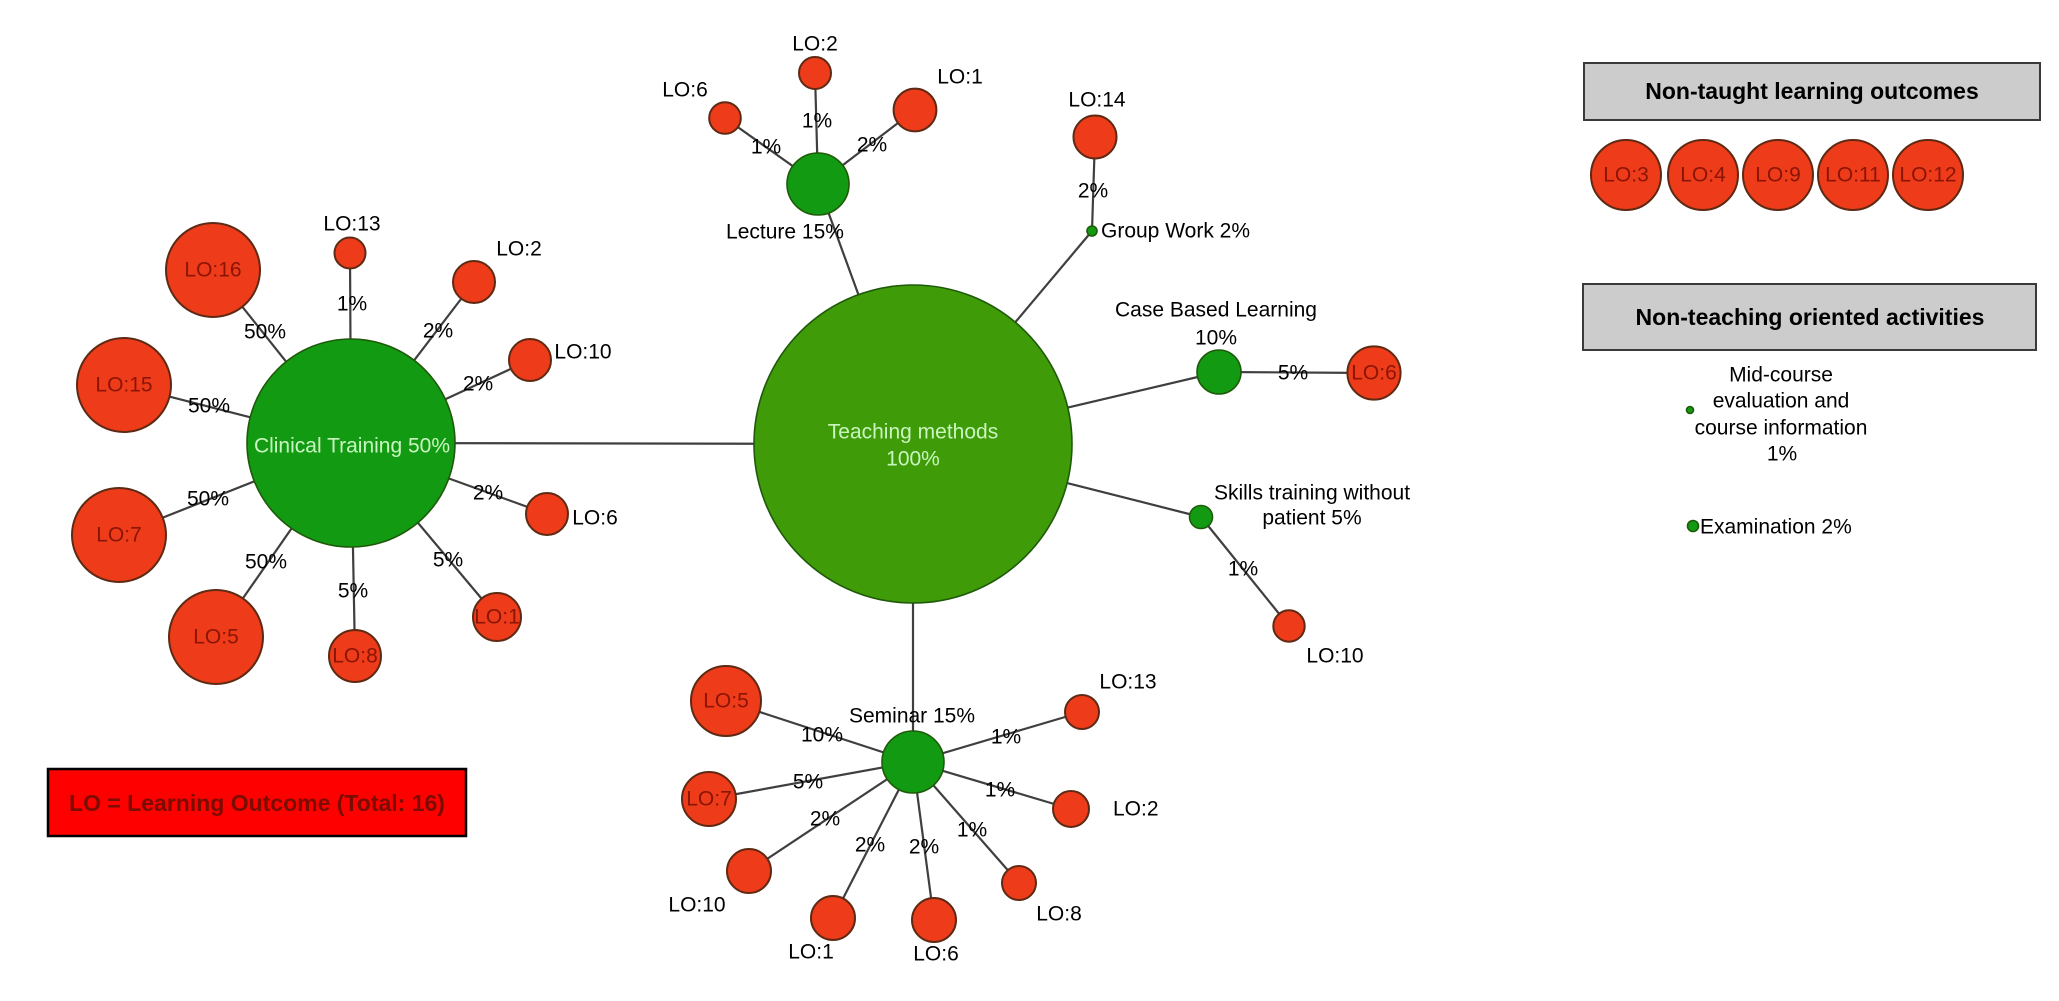 The width and height of the screenshot is (2059, 1001). What do you see at coordinates (1781, 428) in the screenshot?
I see `svg-text: course information` at bounding box center [1781, 428].